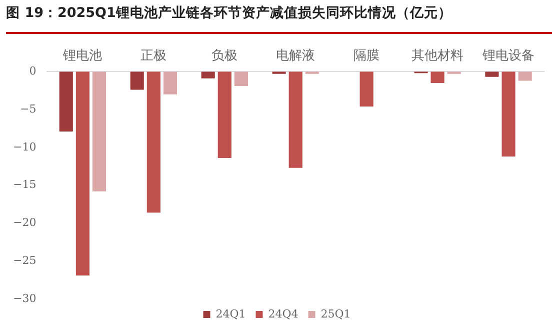 This screenshot has width=554, height=330. Describe the element at coordinates (24, 185) in the screenshot. I see `y-tick-label: −15` at that location.